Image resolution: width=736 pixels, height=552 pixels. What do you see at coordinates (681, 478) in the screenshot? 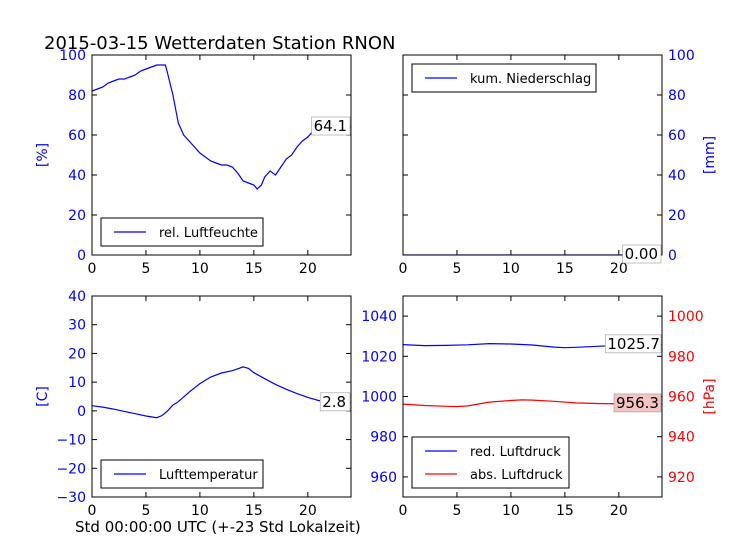
I see `y-tick-label: 920` at bounding box center [681, 478].